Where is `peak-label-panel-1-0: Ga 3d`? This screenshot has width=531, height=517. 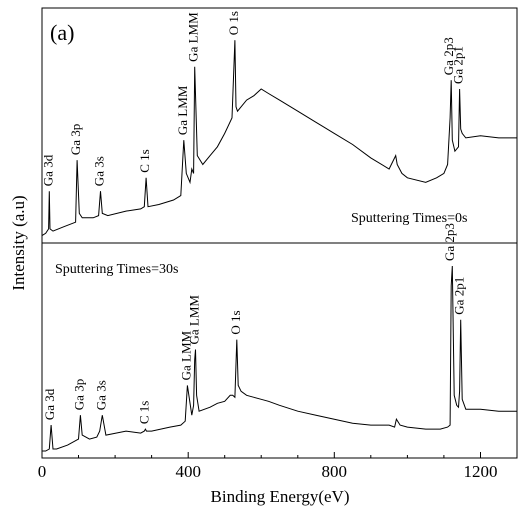 peak-label-panel-1-0: Ga 3d is located at coordinates (49, 404).